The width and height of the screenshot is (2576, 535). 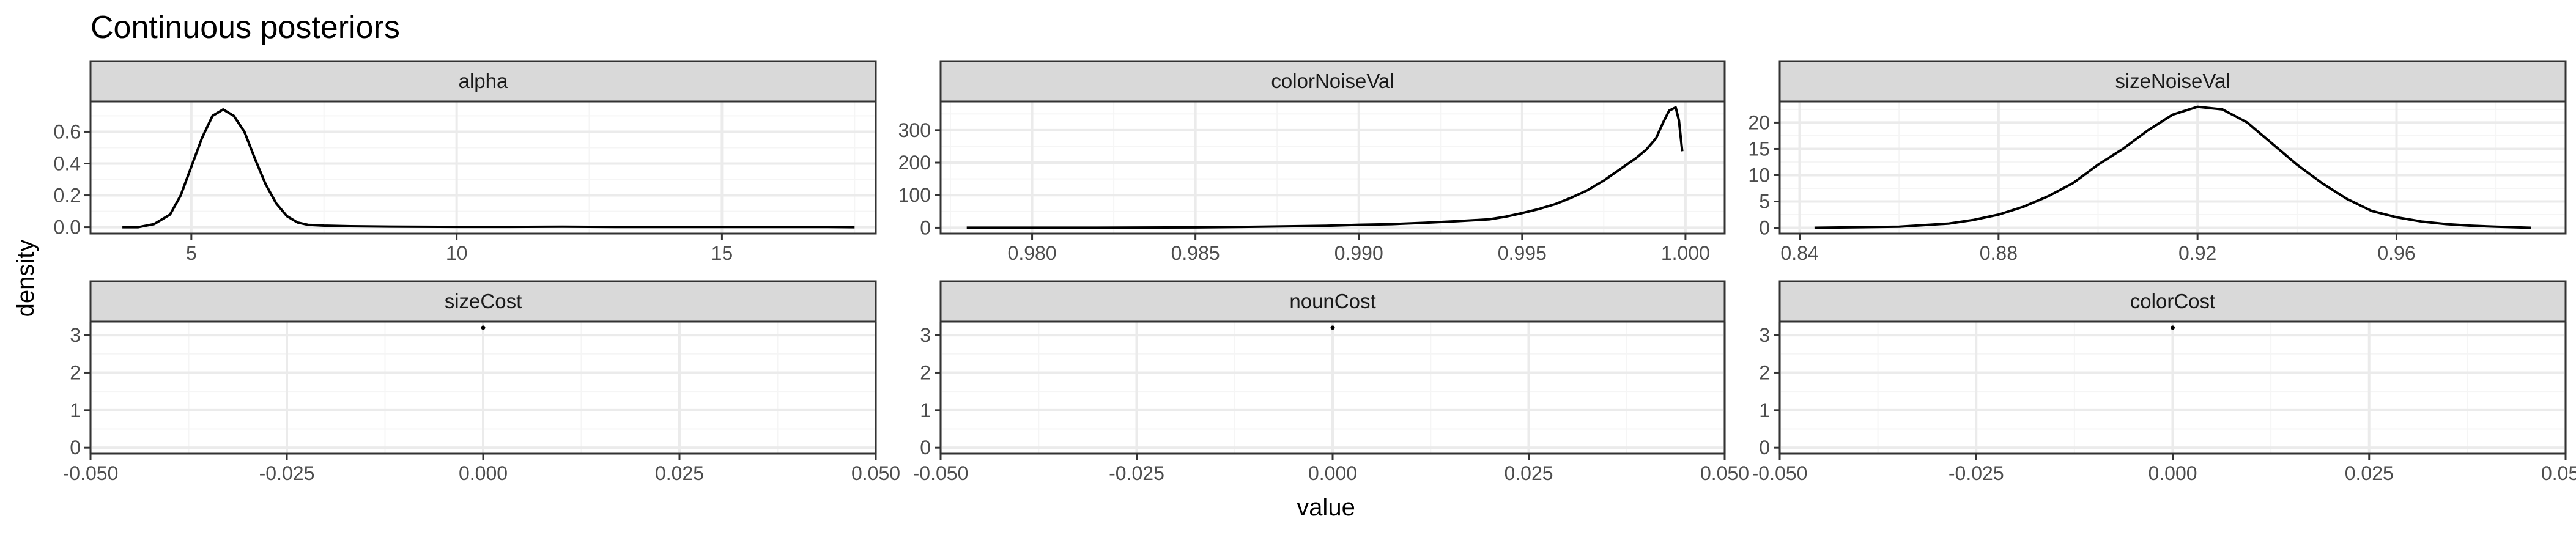 What do you see at coordinates (2197, 253) in the screenshot?
I see `x-tick-label: 0.92` at bounding box center [2197, 253].